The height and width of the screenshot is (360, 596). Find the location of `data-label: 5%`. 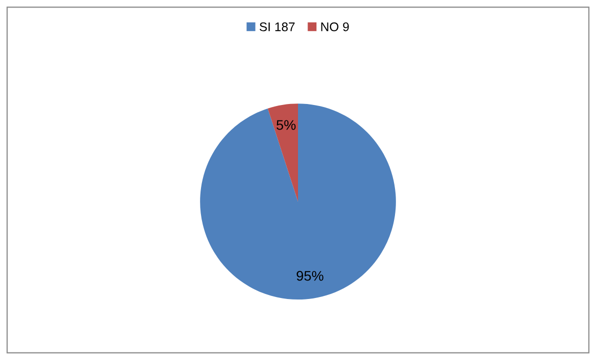

data-label: 5% is located at coordinates (286, 125).